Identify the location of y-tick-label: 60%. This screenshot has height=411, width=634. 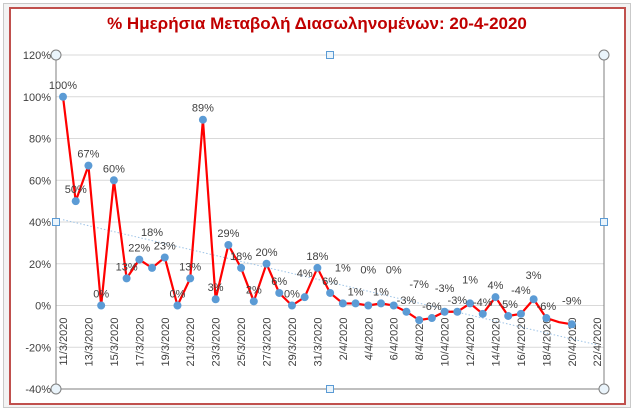
(40, 181).